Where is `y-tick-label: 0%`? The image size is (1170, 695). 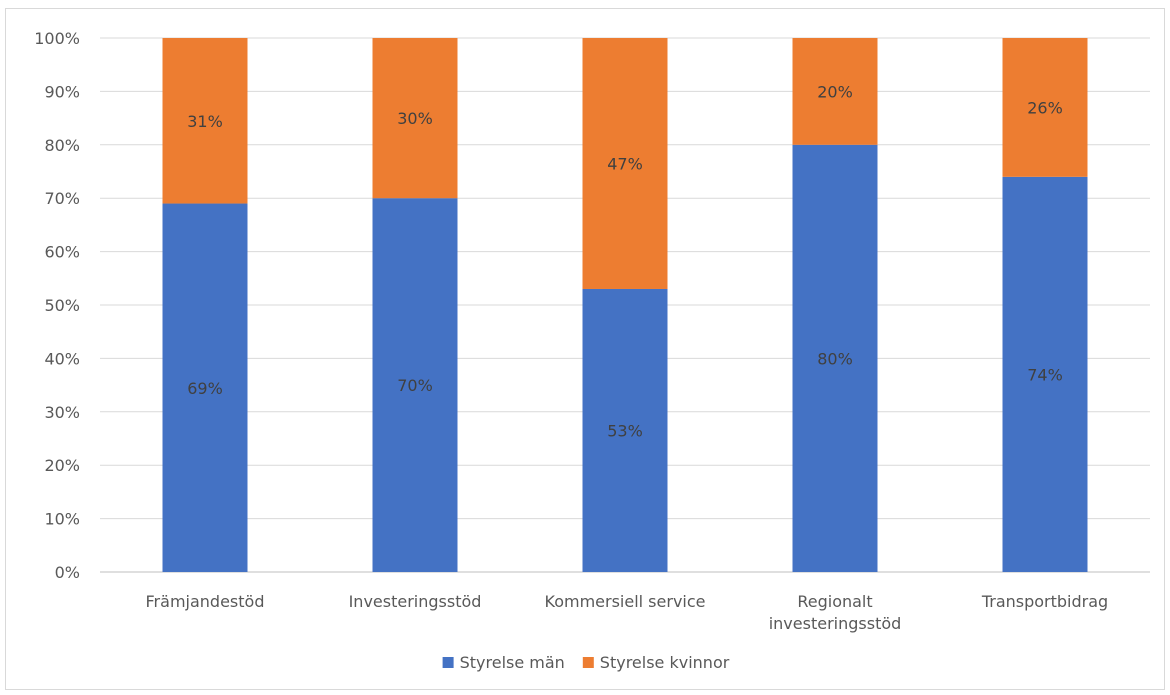
y-tick-label: 0% is located at coordinates (67, 572).